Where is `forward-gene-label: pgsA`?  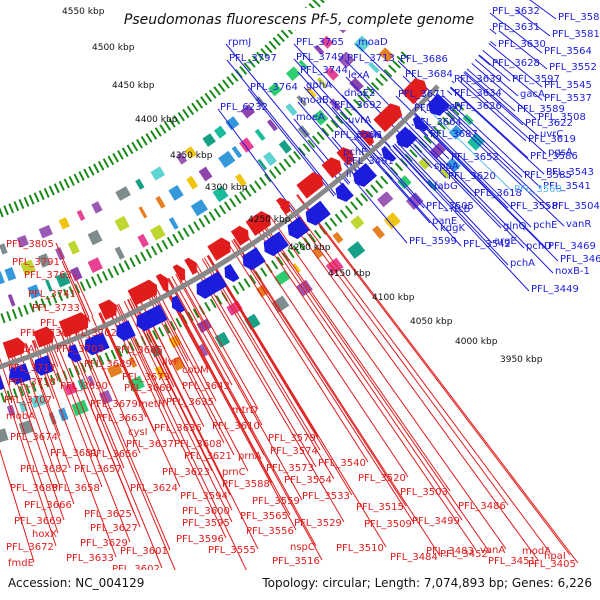 forward-gene-label: pgsA is located at coordinates (560, 152).